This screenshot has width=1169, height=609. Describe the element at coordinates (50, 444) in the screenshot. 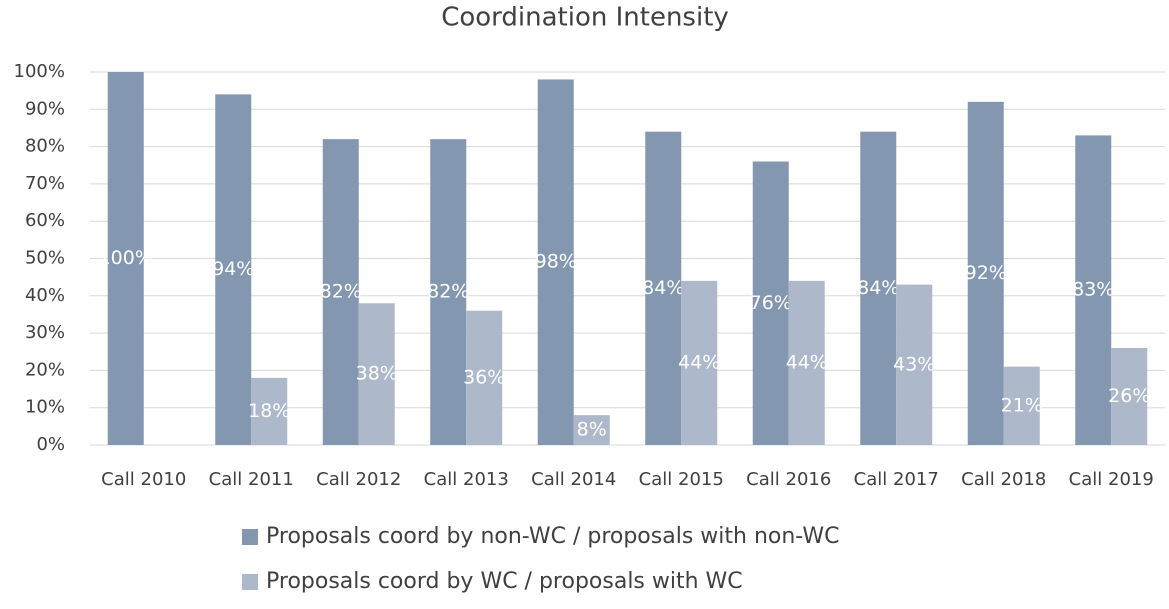

I see `y-tick-label: 0%` at that location.